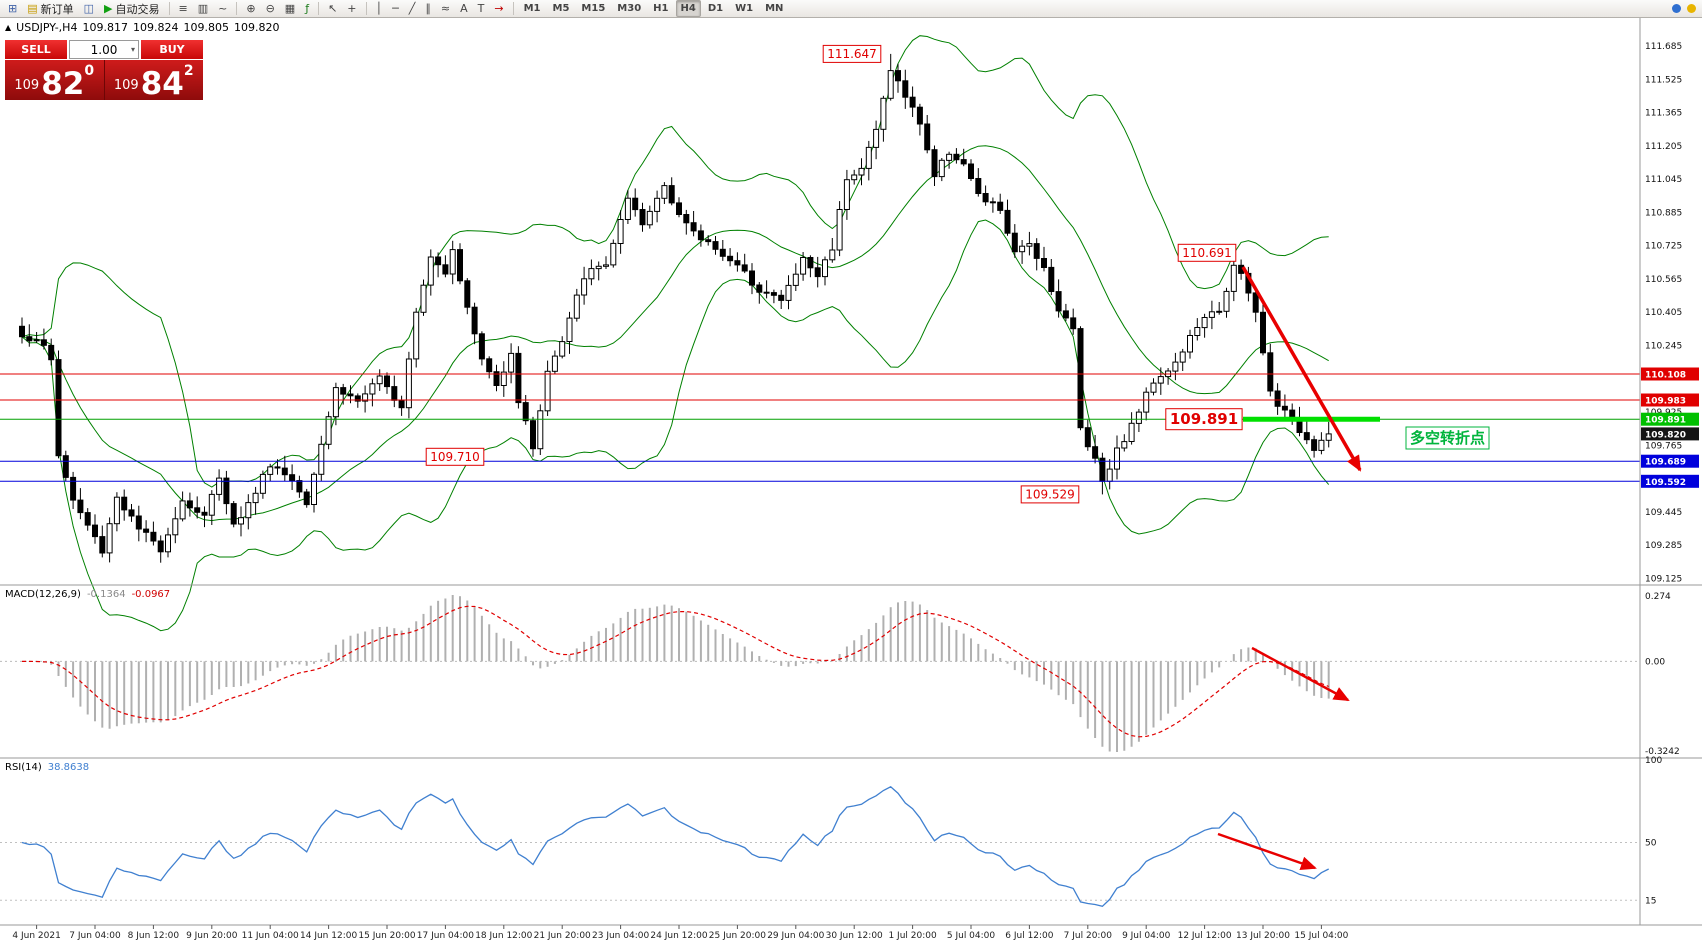 This screenshot has width=1702, height=941. I want to click on rsi-value: 38.8638, so click(68, 767).